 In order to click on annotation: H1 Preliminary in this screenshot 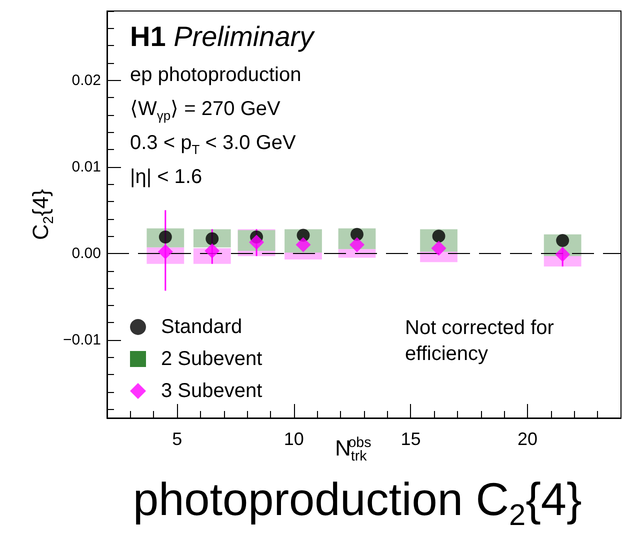, I will do `click(222, 36)`.